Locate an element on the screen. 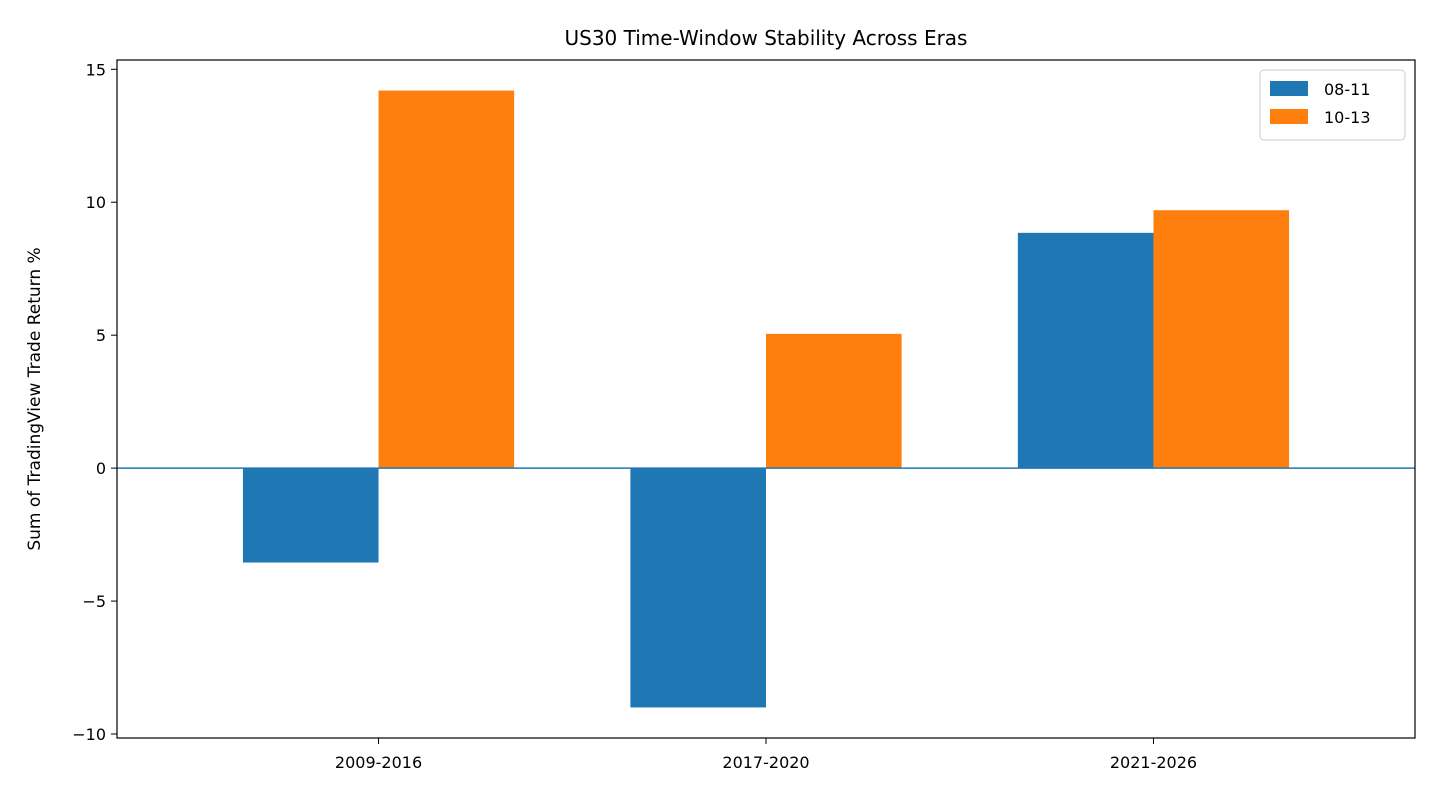 This screenshot has width=1440, height=800. legend: 08-11 10-13 is located at coordinates (1332, 105).